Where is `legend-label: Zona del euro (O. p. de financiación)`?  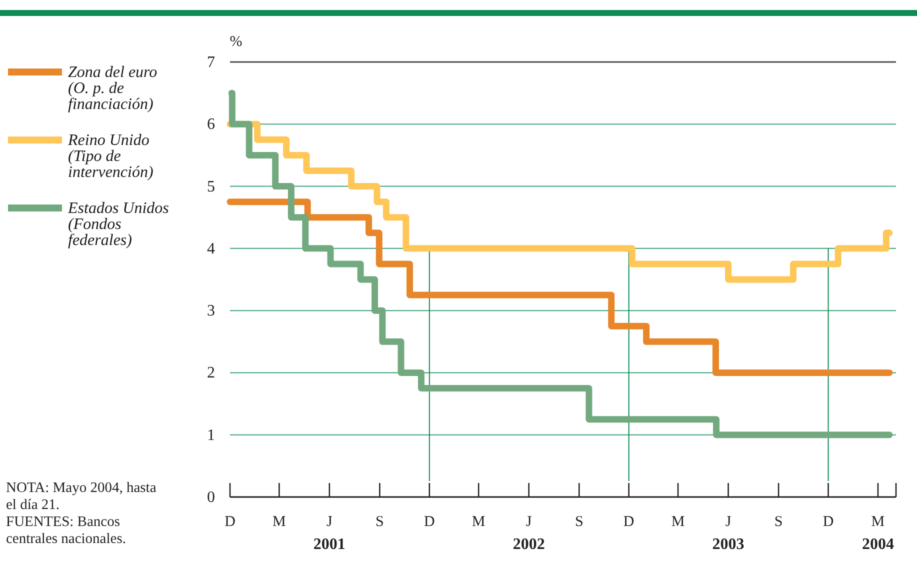
legend-label: Zona del euro (O. p. de financiación) is located at coordinates (113, 88).